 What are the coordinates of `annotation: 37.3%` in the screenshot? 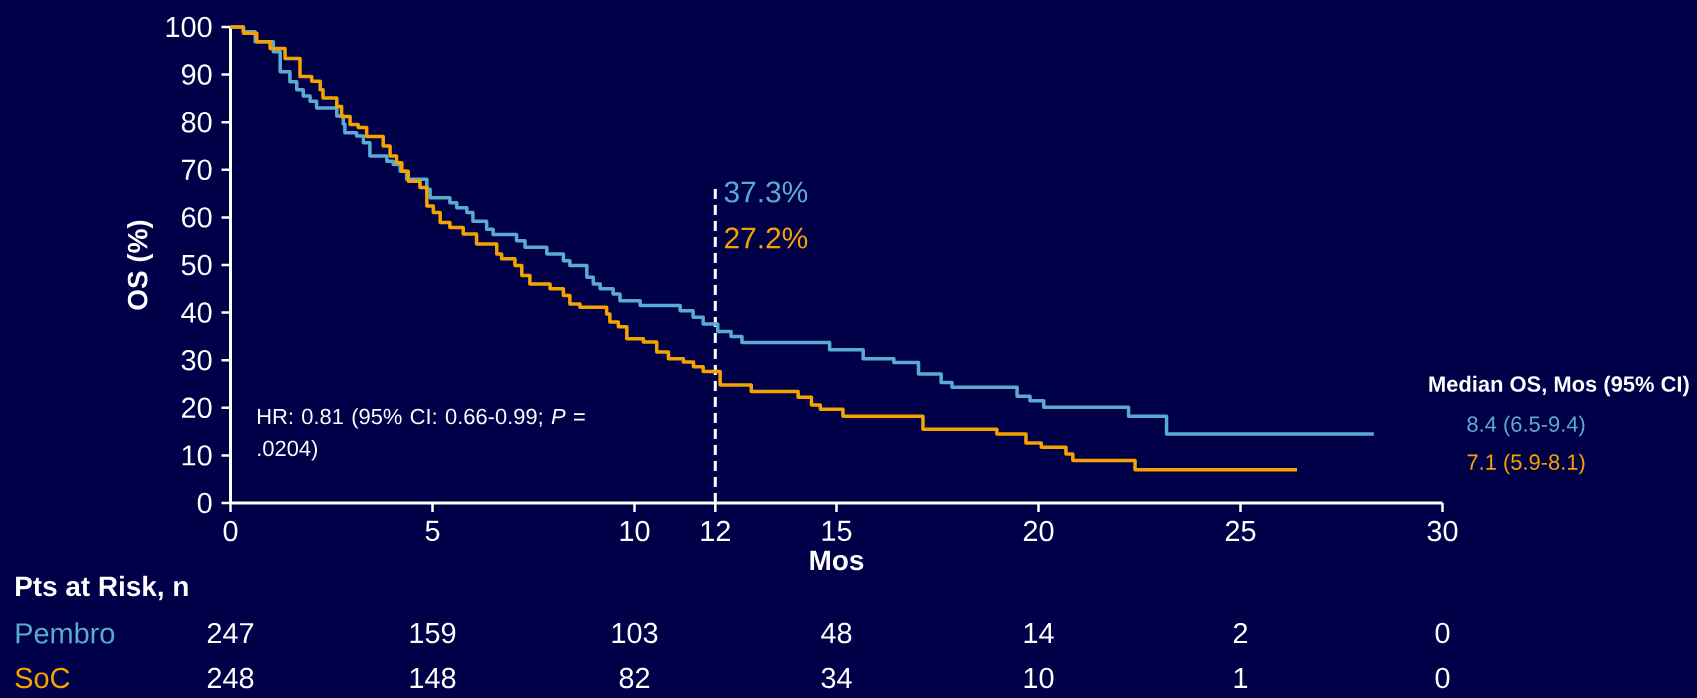 It's located at (766, 192).